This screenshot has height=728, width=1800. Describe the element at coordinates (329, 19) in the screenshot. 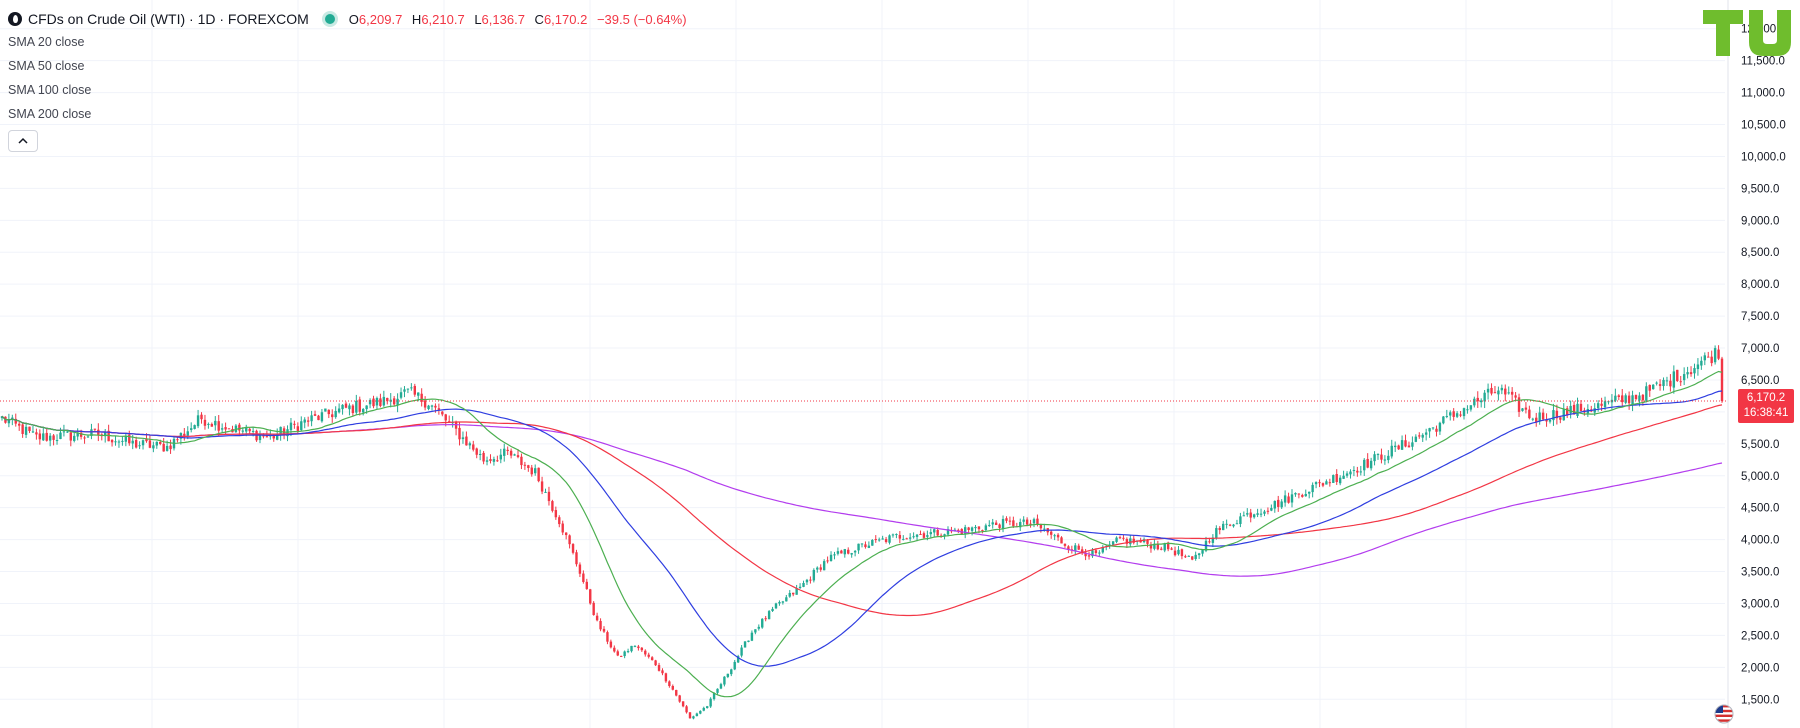

I see `market-status-icon` at that location.